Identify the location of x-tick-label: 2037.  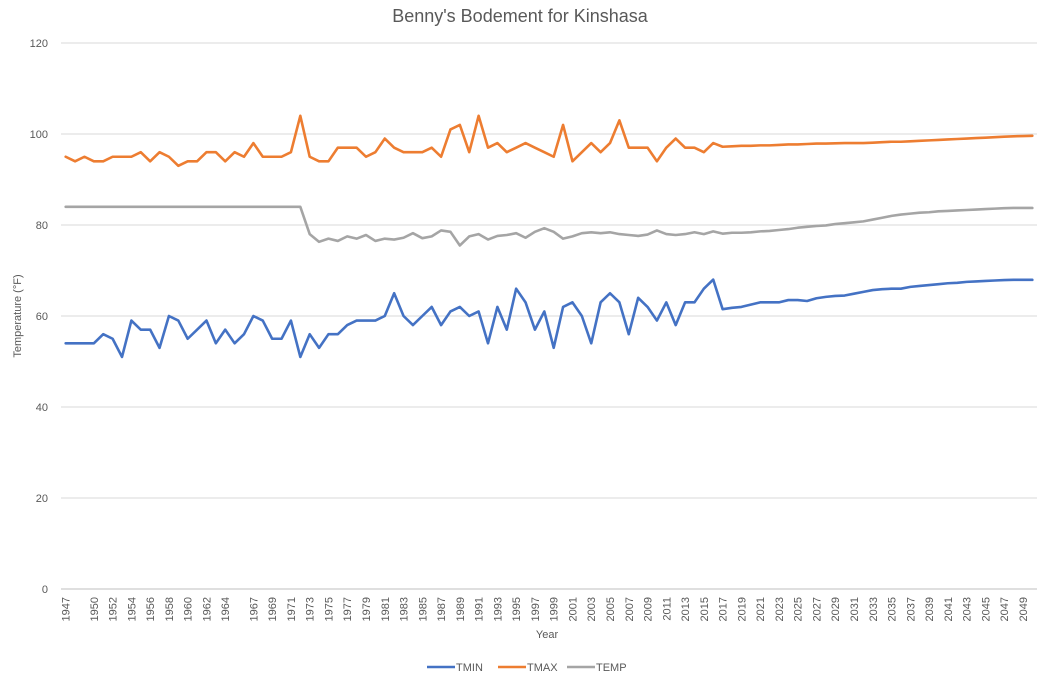
(911, 609).